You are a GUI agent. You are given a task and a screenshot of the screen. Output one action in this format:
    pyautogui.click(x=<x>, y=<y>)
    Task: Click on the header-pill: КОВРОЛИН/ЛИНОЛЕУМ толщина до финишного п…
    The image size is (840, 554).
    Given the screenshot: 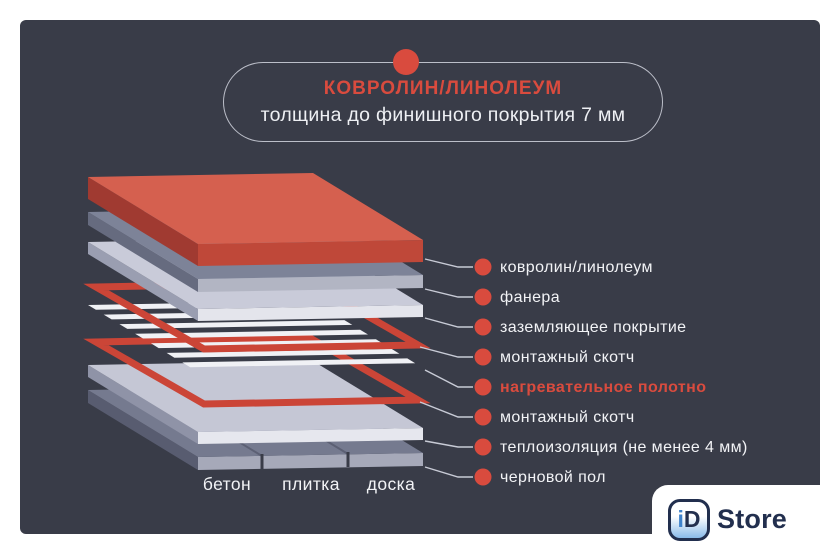 What is the action you would take?
    pyautogui.click(x=443, y=102)
    